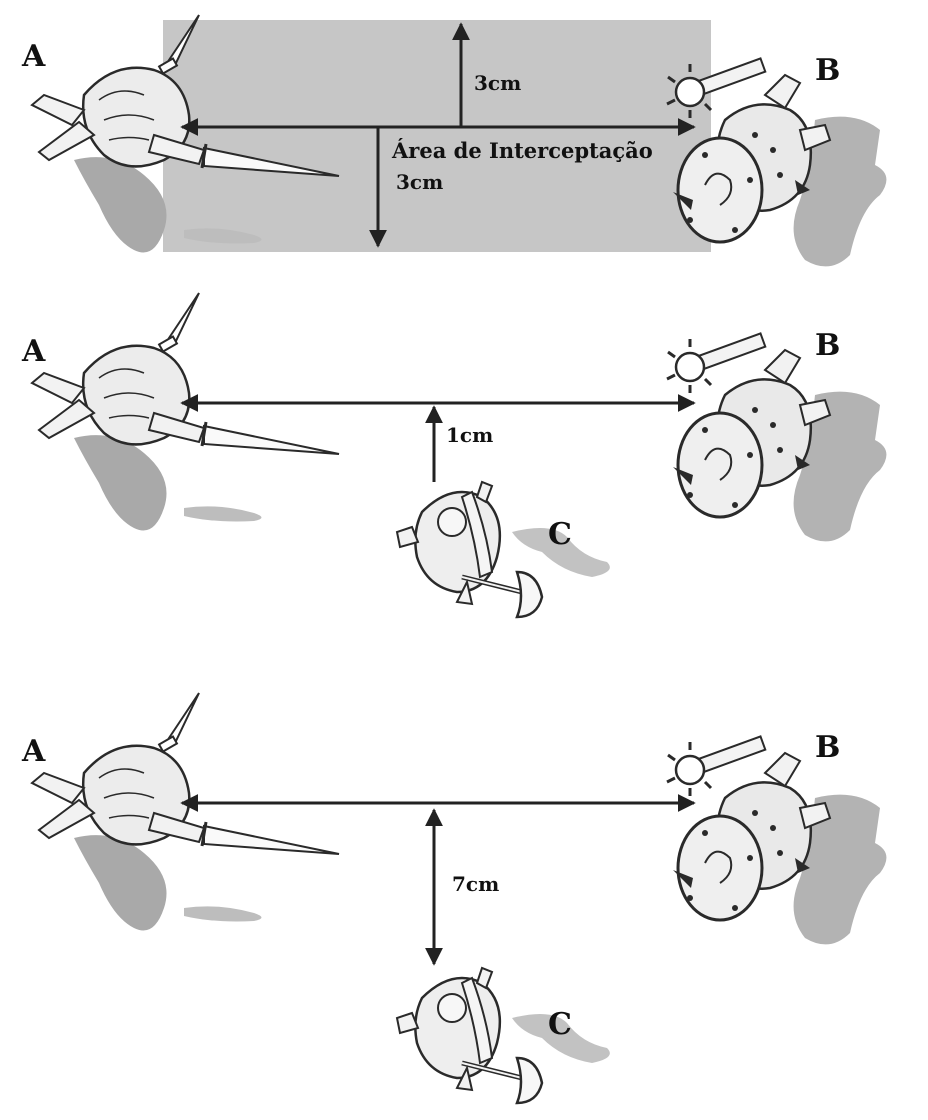 The height and width of the screenshot is (1120, 928). Describe the element at coordinates (475, 884) in the screenshot. I see `dimension-label: 7cm` at that location.